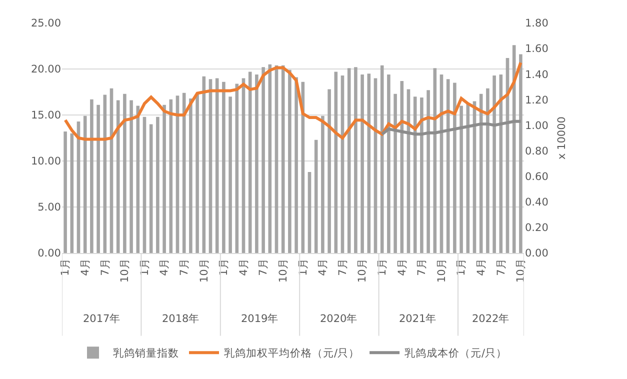 This screenshot has height=379, width=627. Describe the element at coordinates (45, 116) in the screenshot. I see `y-tick-label: 15.00` at that location.